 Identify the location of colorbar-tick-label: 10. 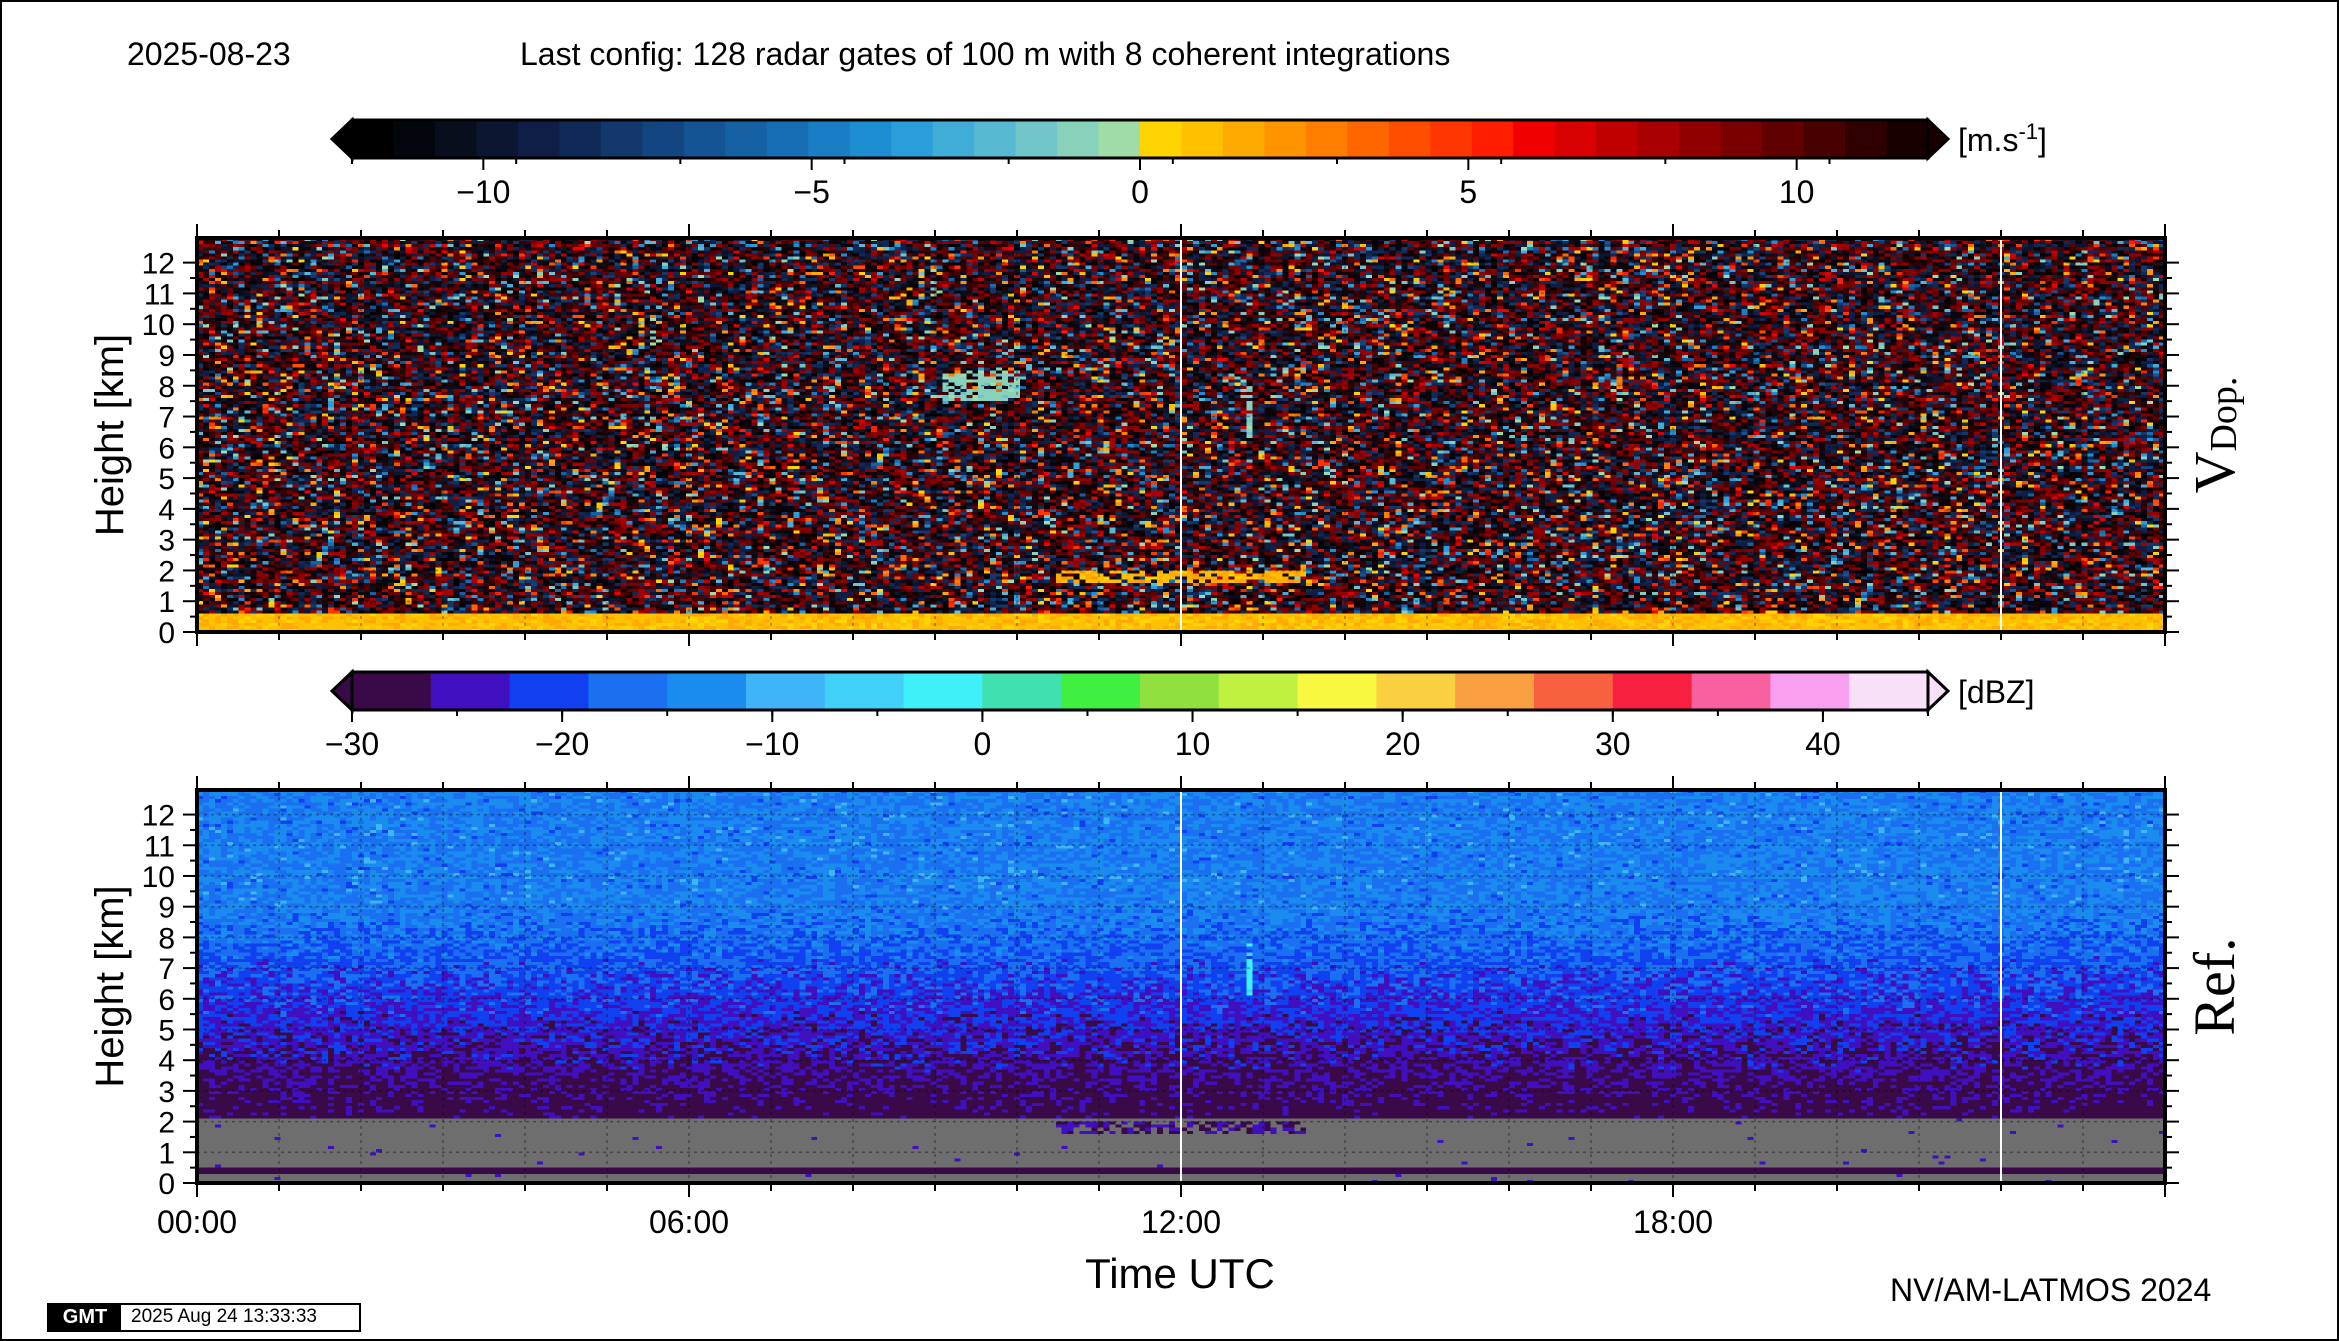
(1797, 192).